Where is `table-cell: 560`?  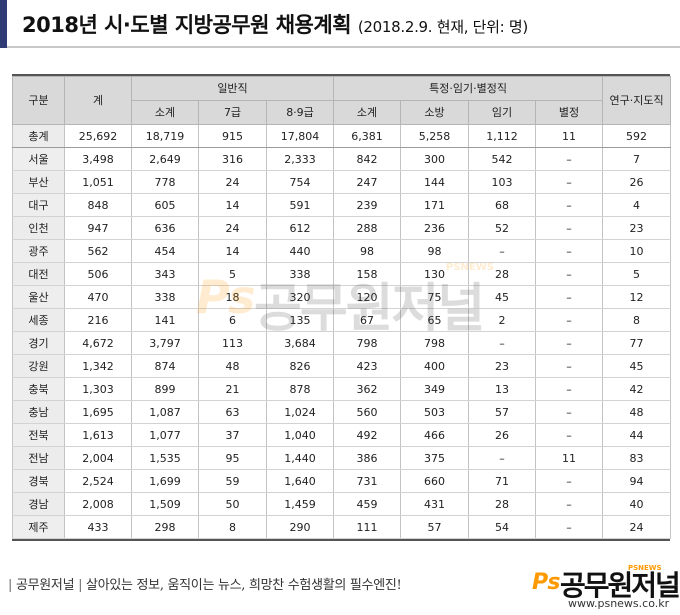
table-cell: 560 is located at coordinates (367, 412).